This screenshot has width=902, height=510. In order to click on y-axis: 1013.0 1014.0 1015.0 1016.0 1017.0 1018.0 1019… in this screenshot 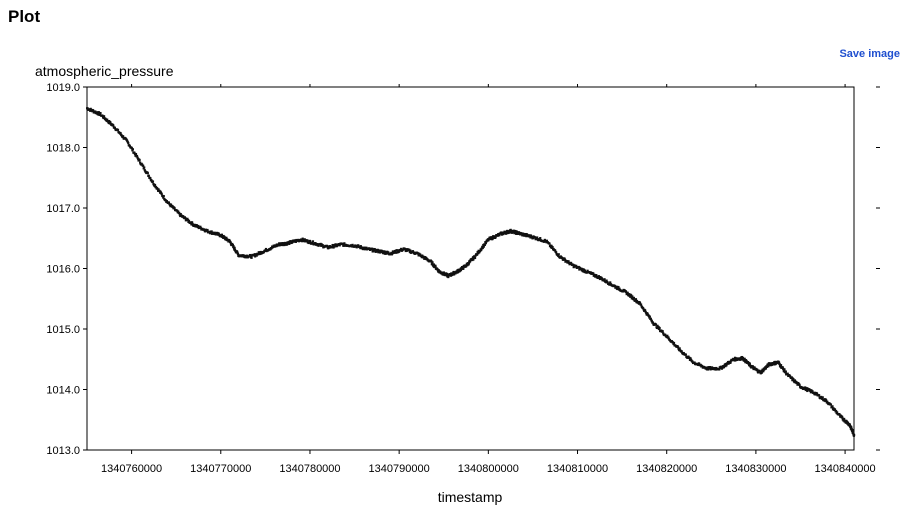, I will do `click(66, 269)`.